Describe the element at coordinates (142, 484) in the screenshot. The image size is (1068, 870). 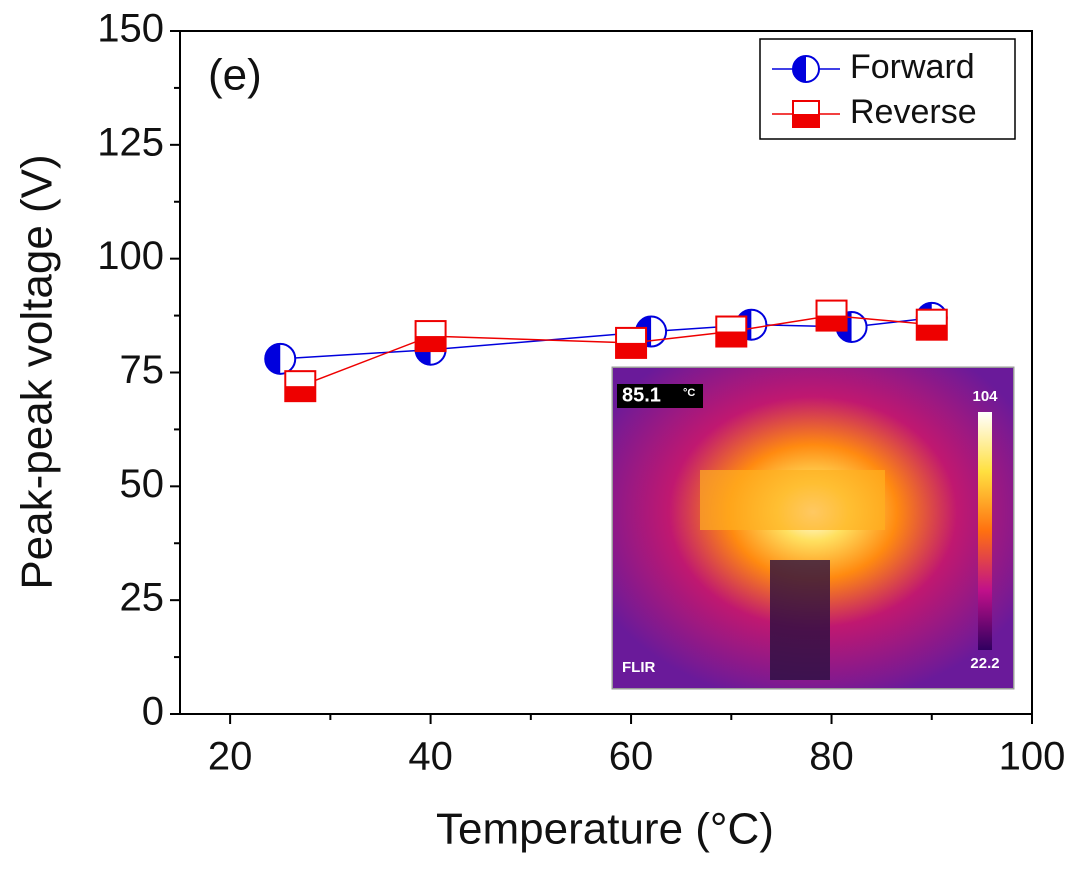
I see `y-tick-label: 50` at that location.